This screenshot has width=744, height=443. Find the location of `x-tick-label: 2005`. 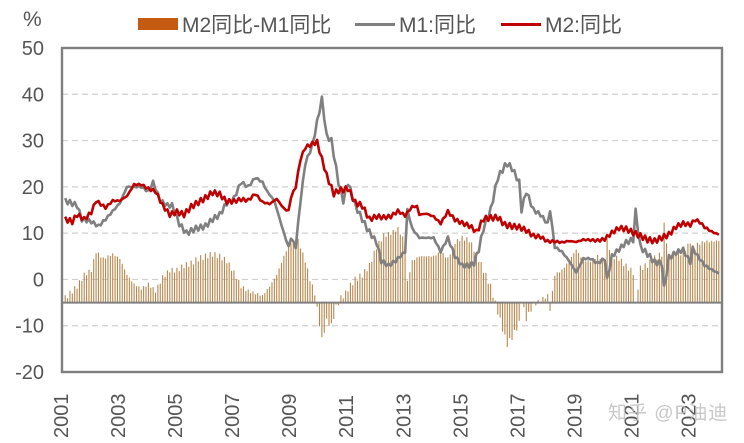

x-tick-label: 2005 is located at coordinates (176, 416).